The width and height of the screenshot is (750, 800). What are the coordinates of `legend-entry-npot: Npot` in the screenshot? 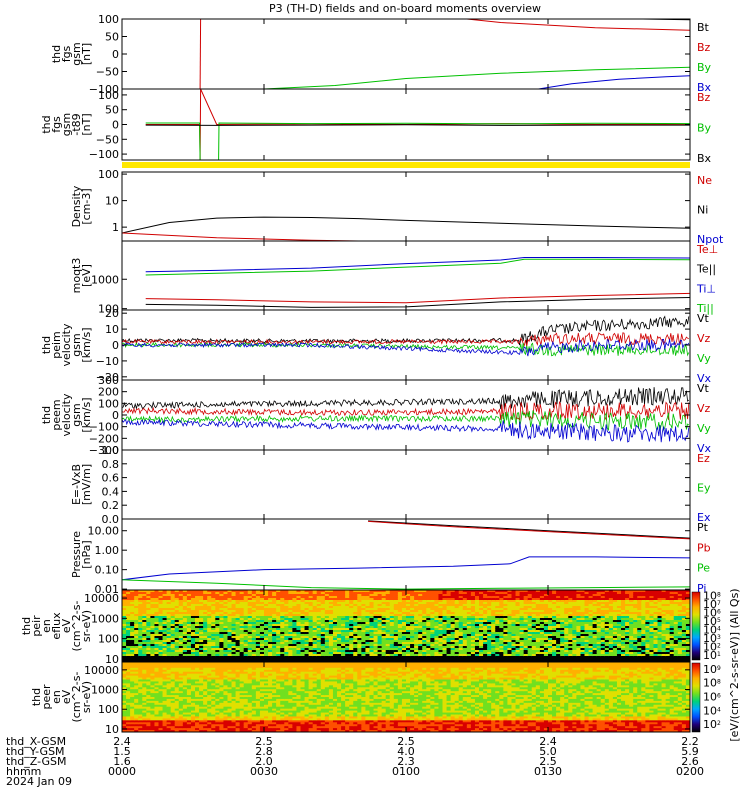 It's located at (710, 239).